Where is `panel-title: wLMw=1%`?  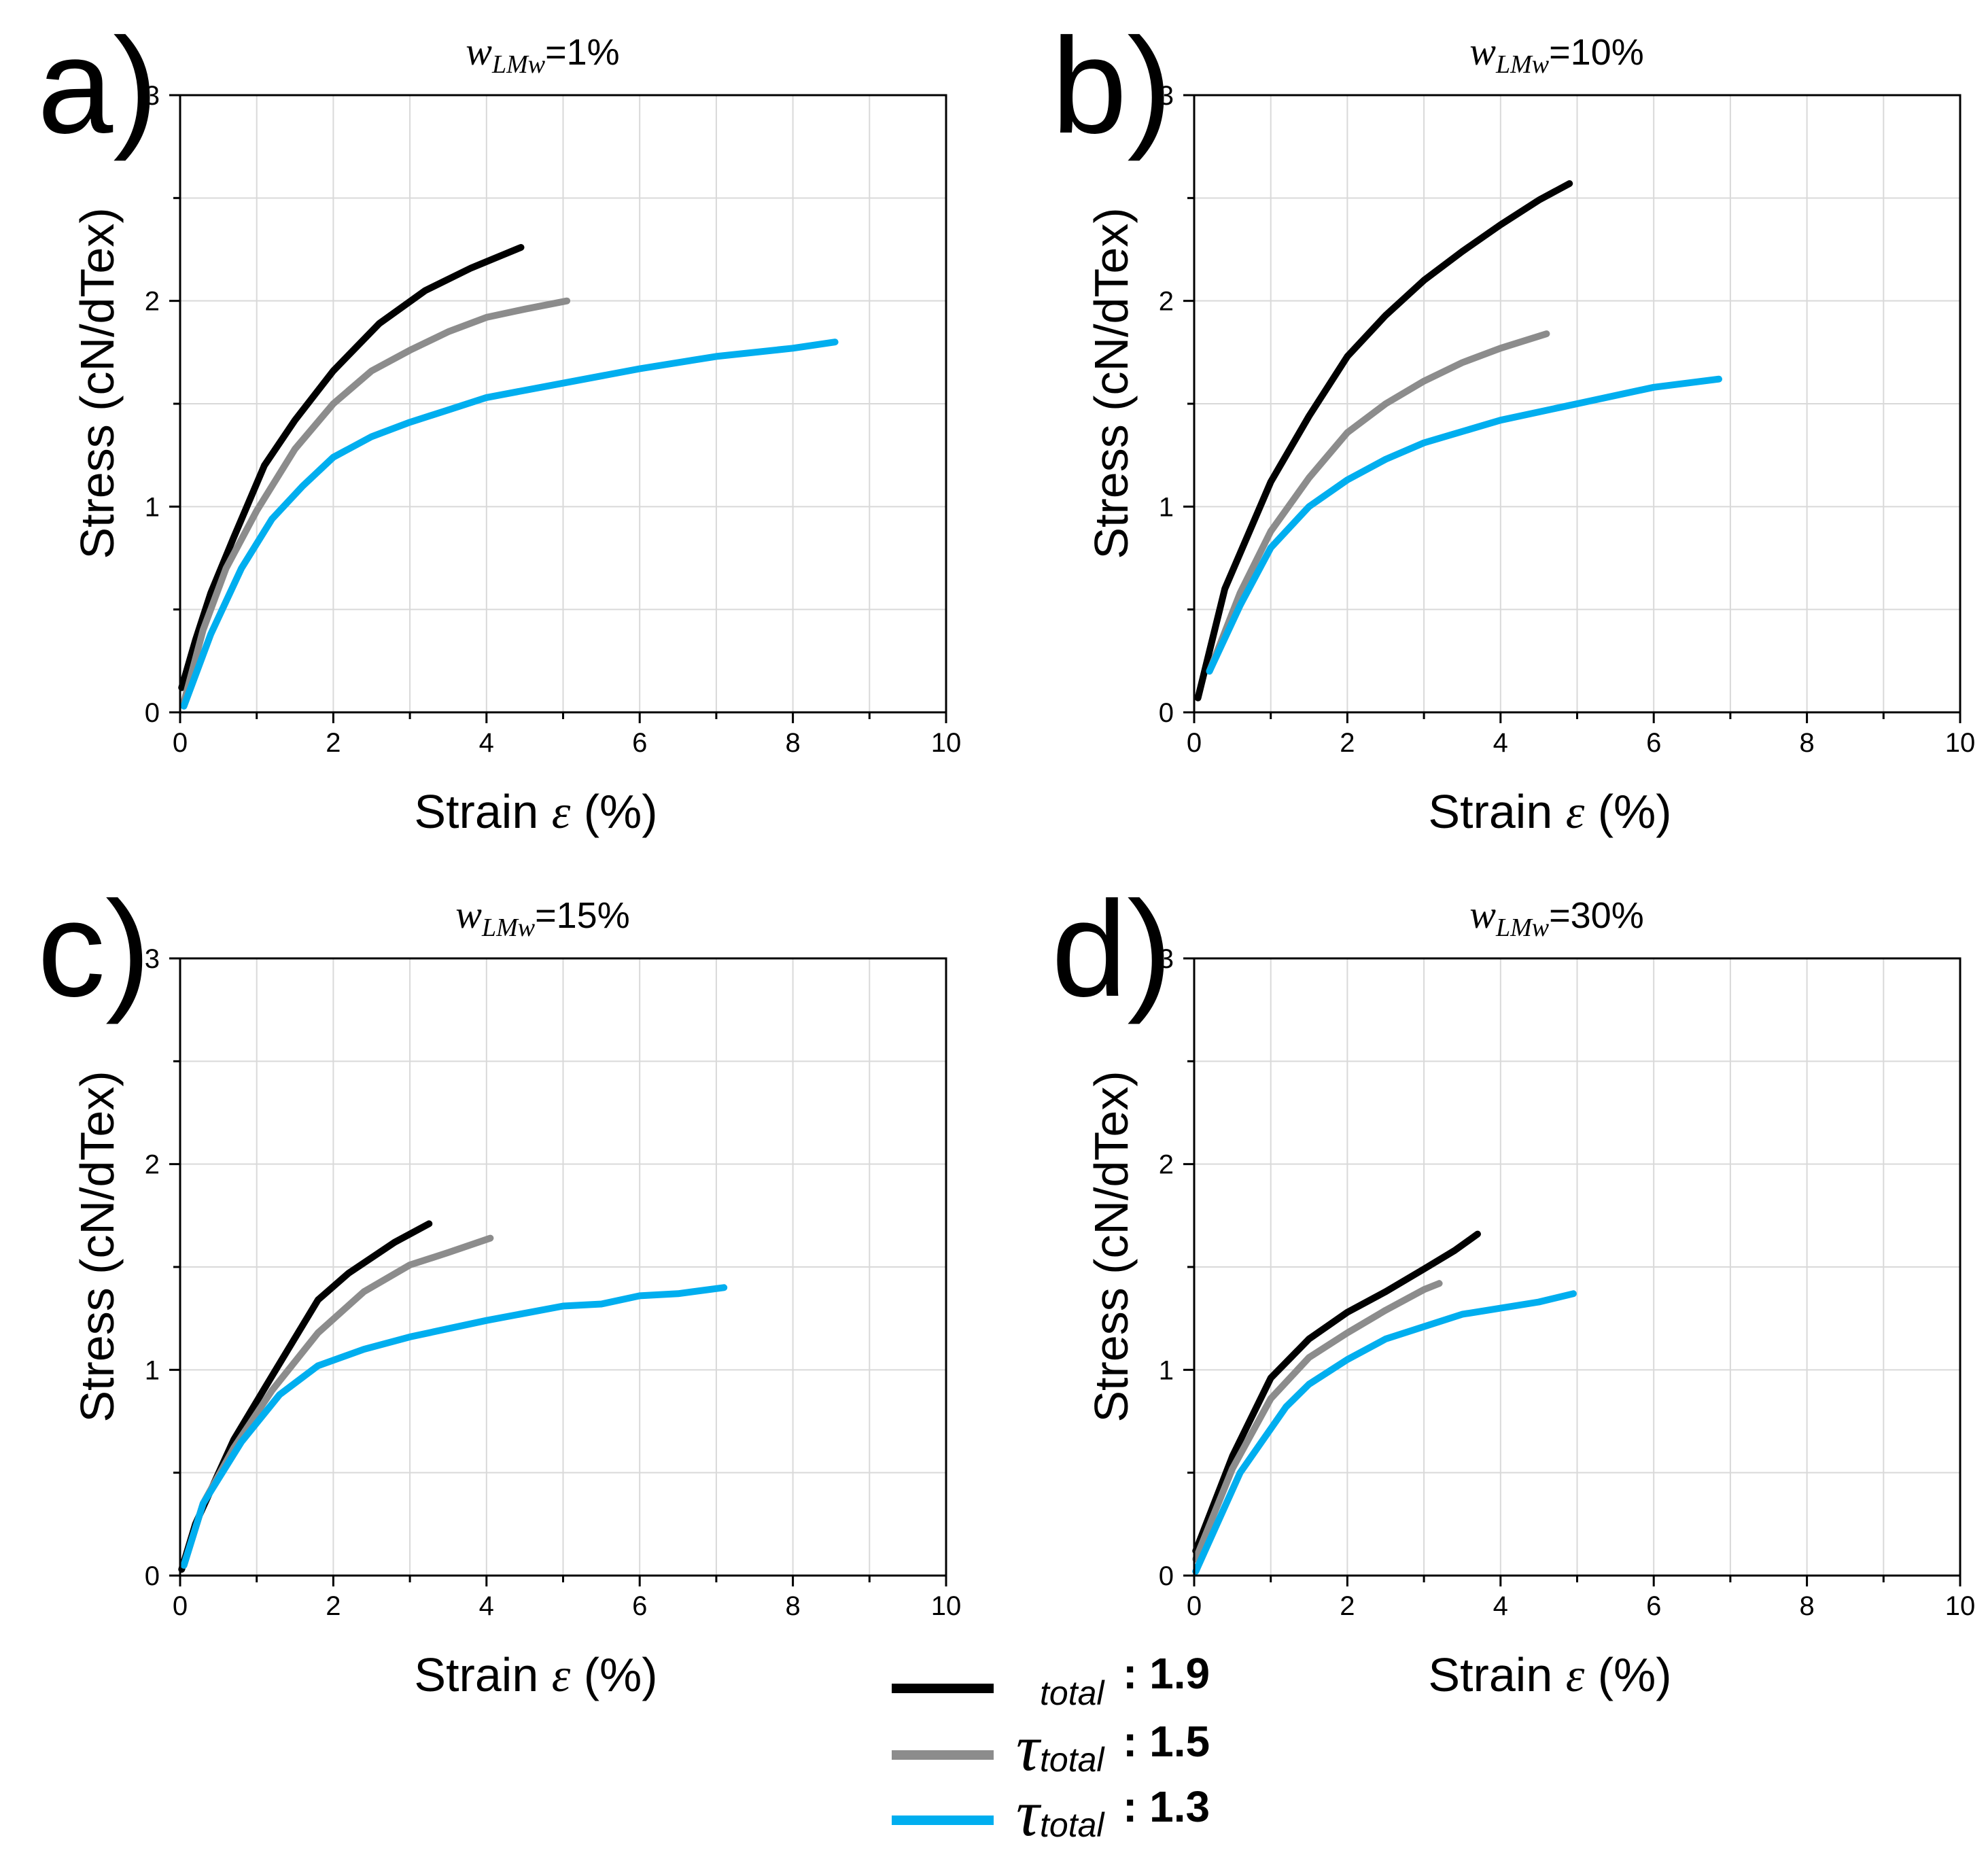
panel-title: wLMw=1% is located at coordinates (542, 54).